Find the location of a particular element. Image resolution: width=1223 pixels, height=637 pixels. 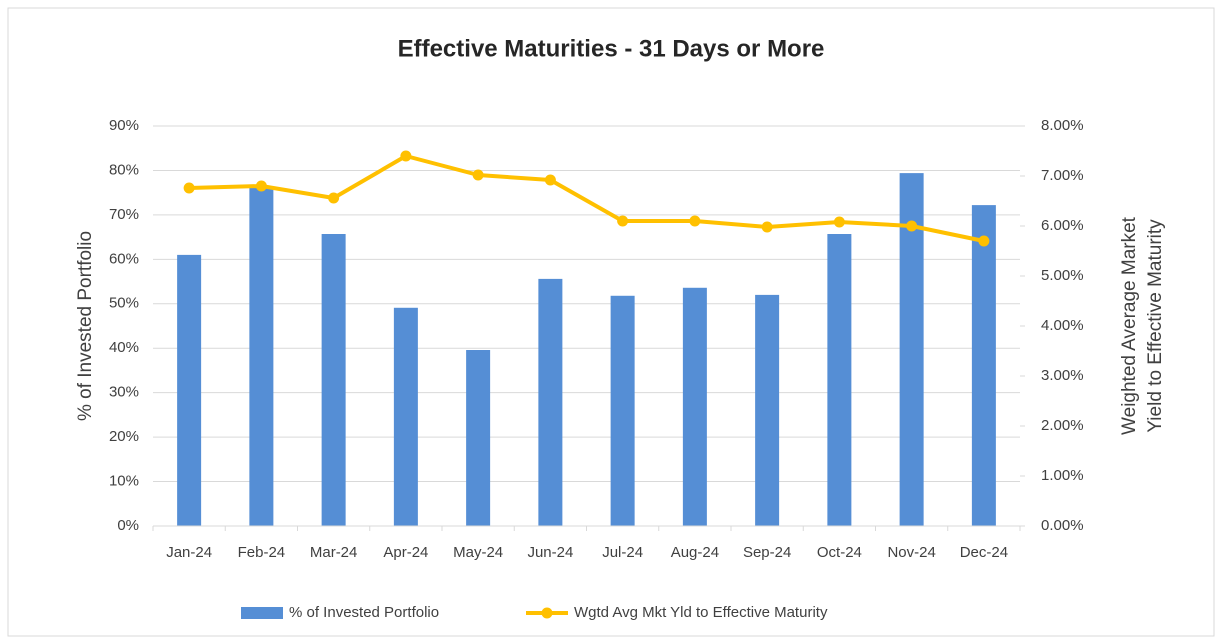

y2-tick-label: 3.00% is located at coordinates (1062, 375).